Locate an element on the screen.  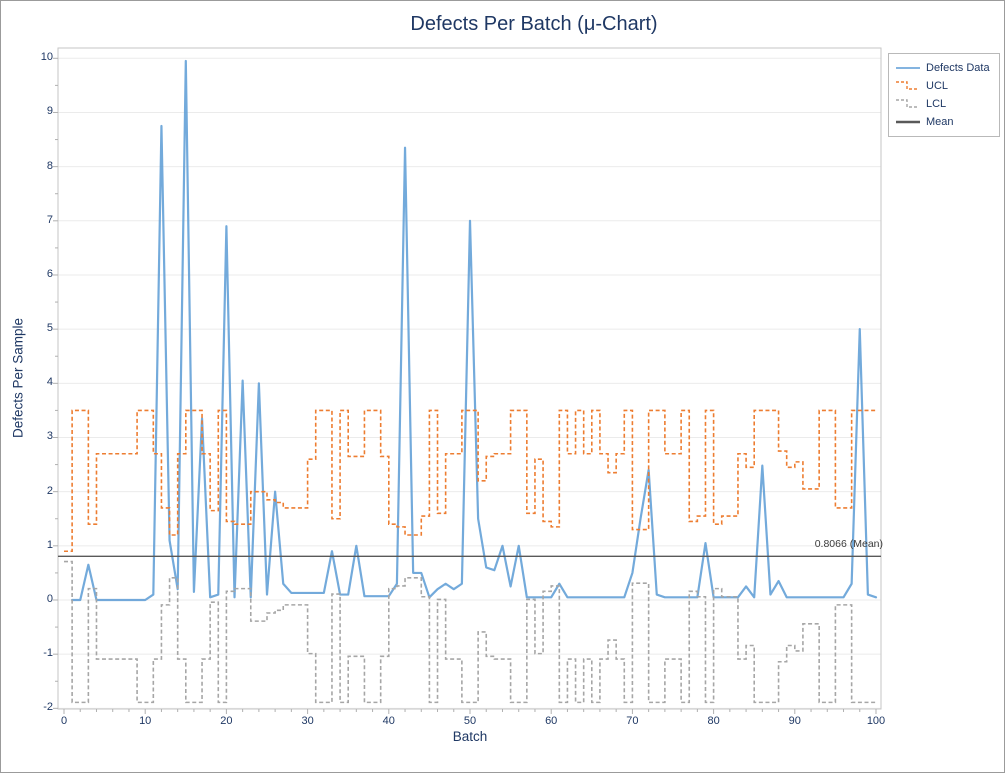
x-tick-label: 90 is located at coordinates (794, 721).